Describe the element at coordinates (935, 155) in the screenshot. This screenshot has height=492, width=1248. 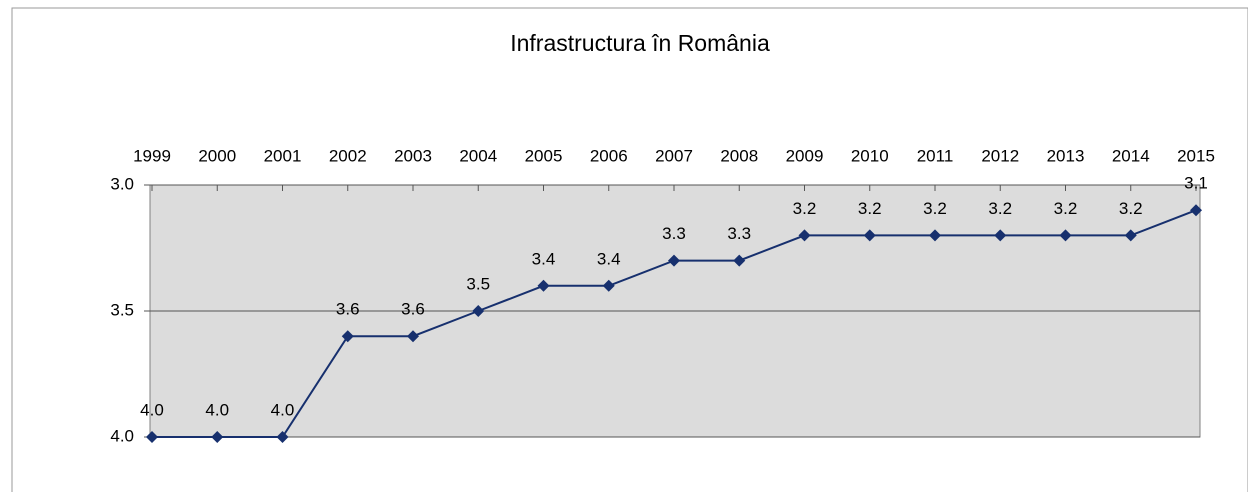
I see `x-tick-label: 2011` at that location.